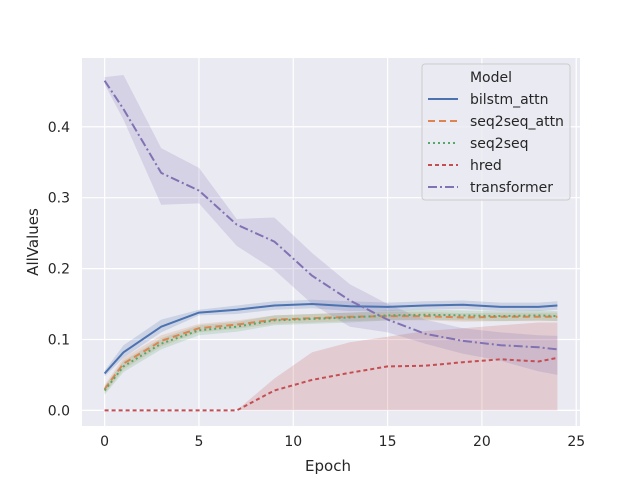 The image size is (640, 480). I want to click on y-tick-label: 0.2, so click(59, 270).